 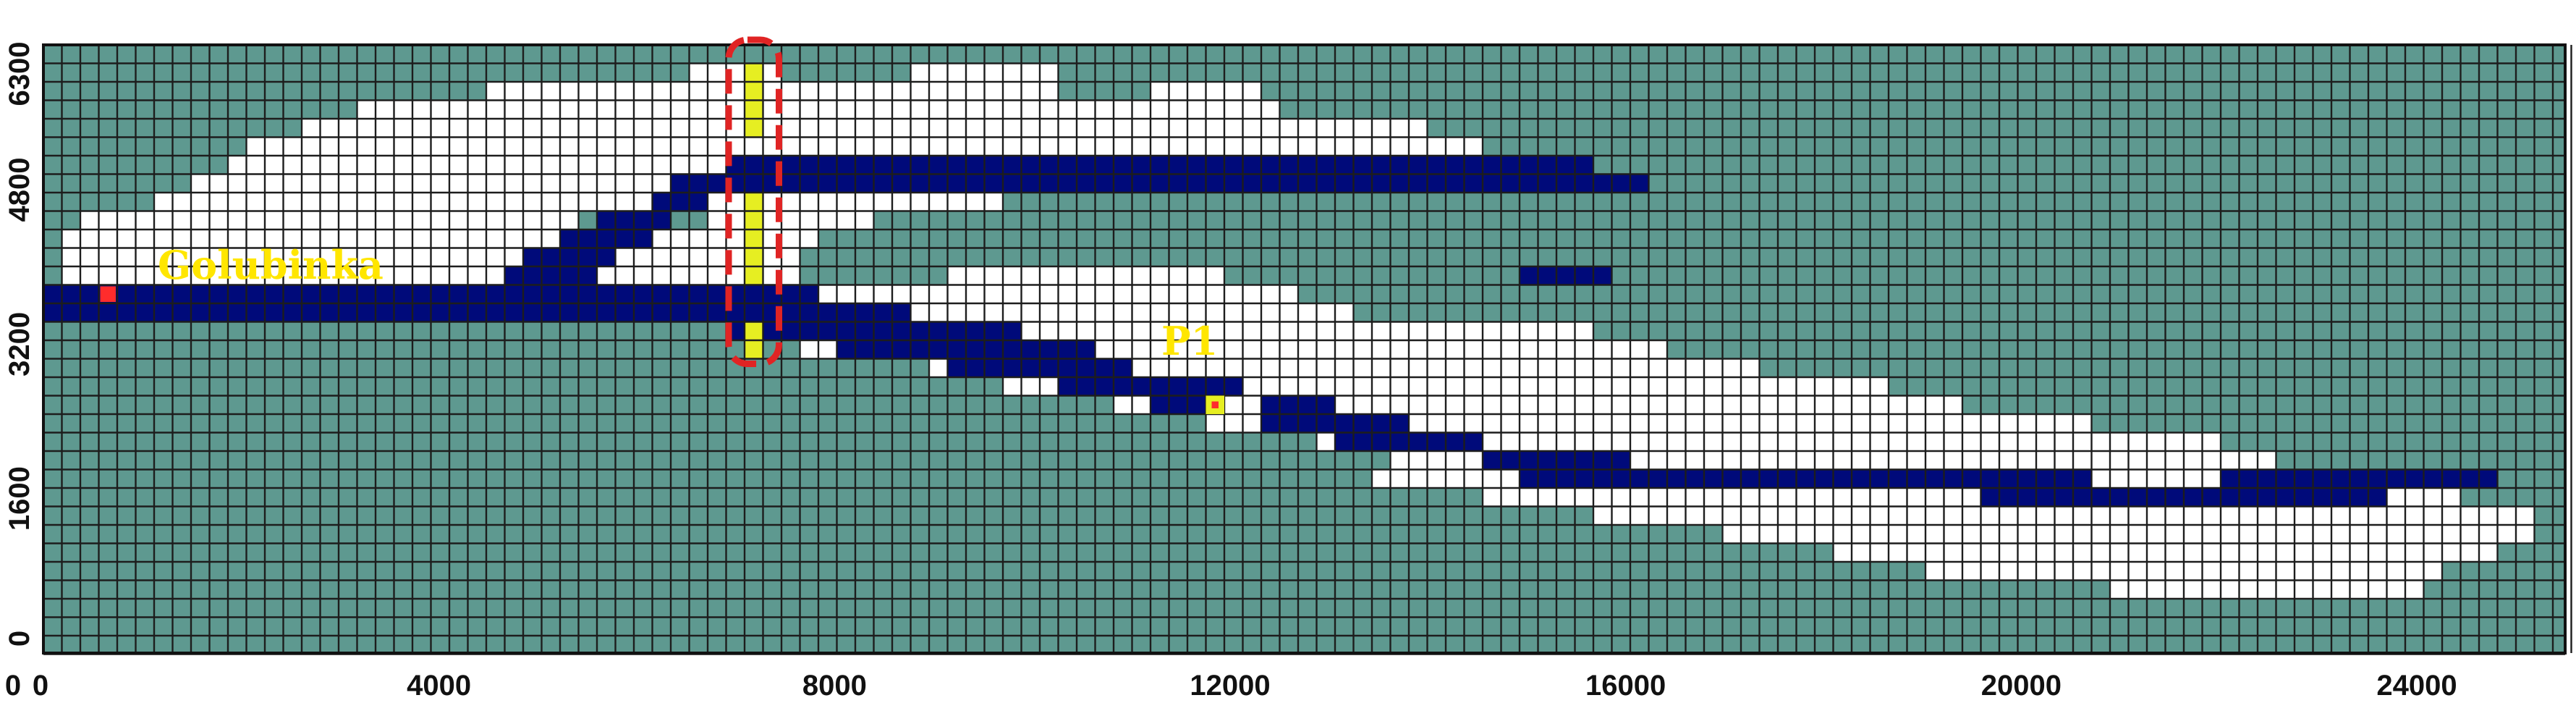 What do you see at coordinates (2022, 686) in the screenshot?
I see `x-tick-label: 20000` at bounding box center [2022, 686].